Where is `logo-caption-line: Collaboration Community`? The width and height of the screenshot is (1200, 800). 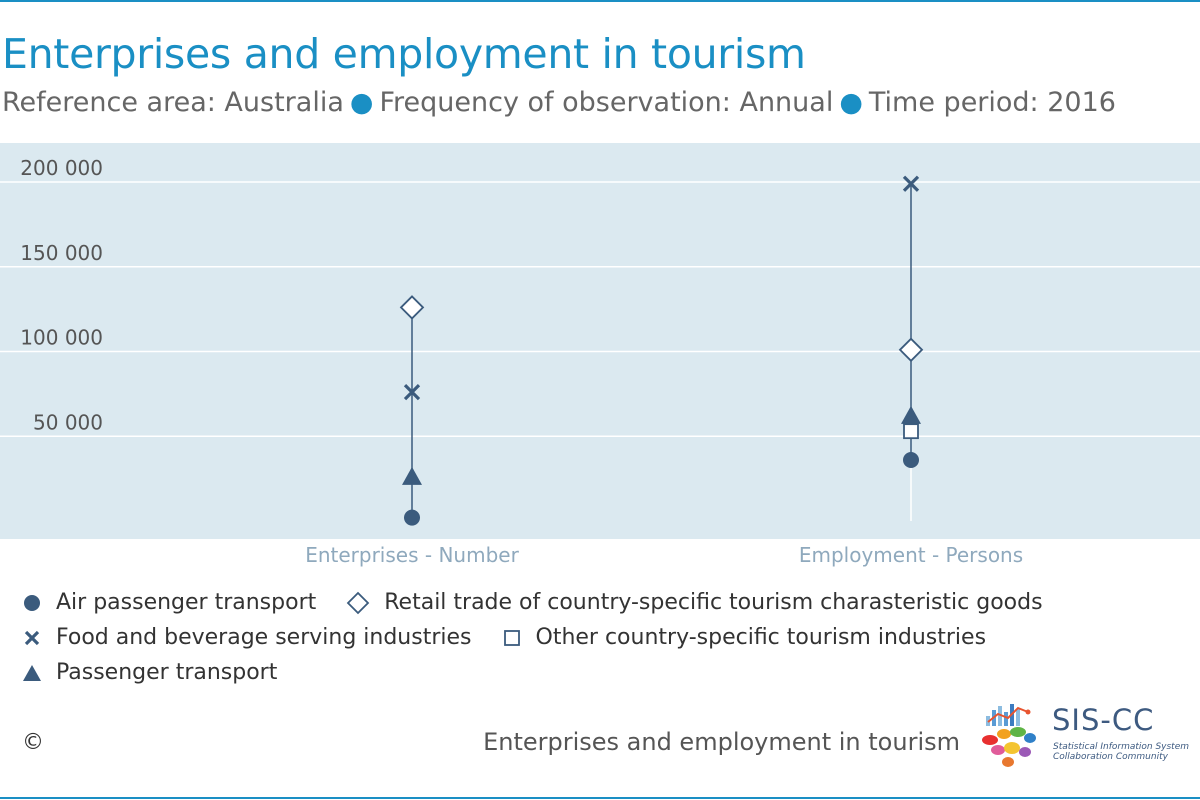
logo-caption-line: Collaboration Community is located at coordinates (1110, 757).